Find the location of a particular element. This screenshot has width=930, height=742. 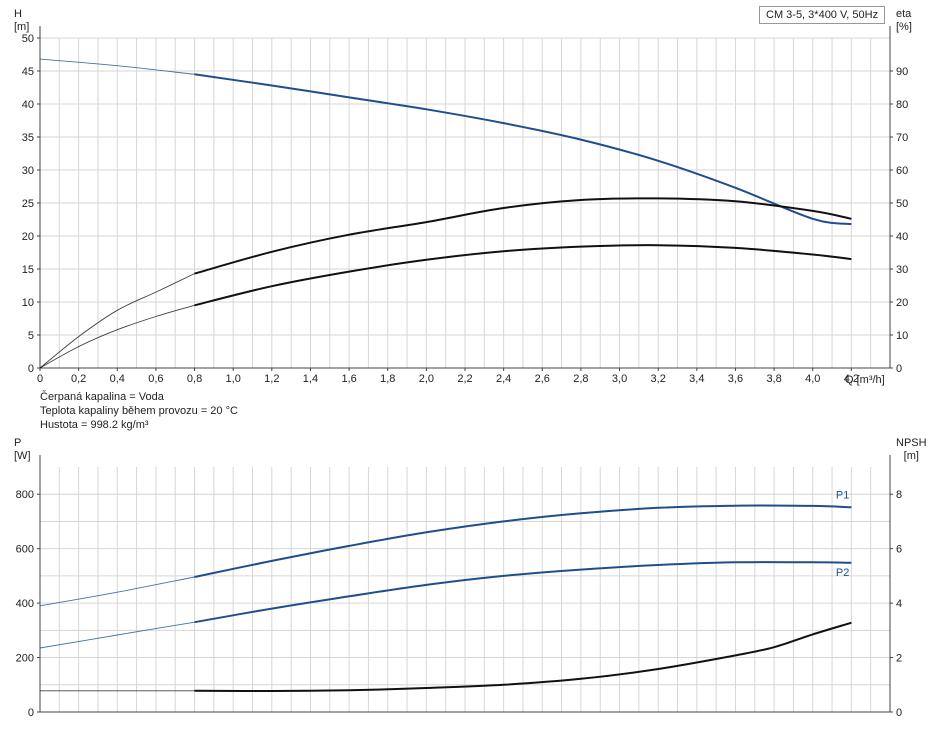

y-left-tick-label: 600 is located at coordinates (25, 550).